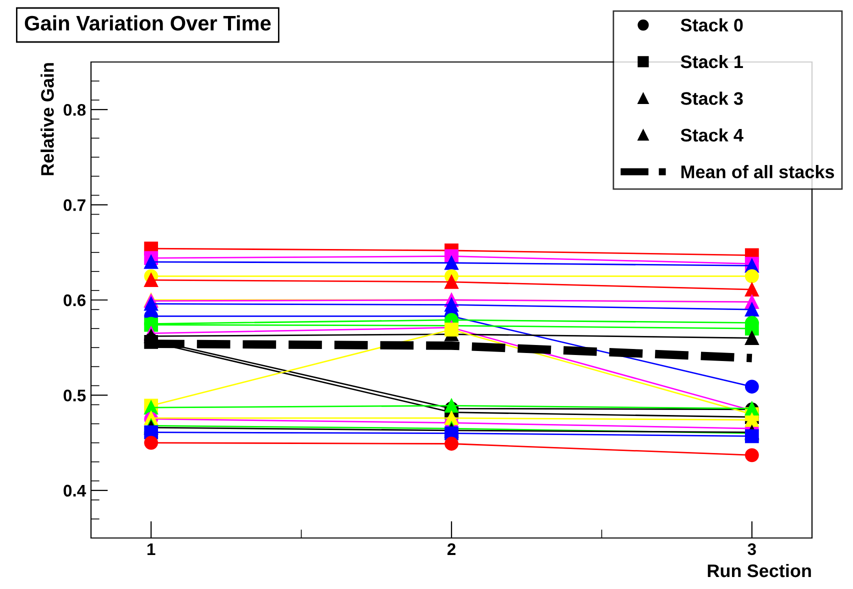 The width and height of the screenshot is (853, 589). What do you see at coordinates (711, 61) in the screenshot?
I see `legend-label: Stack 1` at bounding box center [711, 61].